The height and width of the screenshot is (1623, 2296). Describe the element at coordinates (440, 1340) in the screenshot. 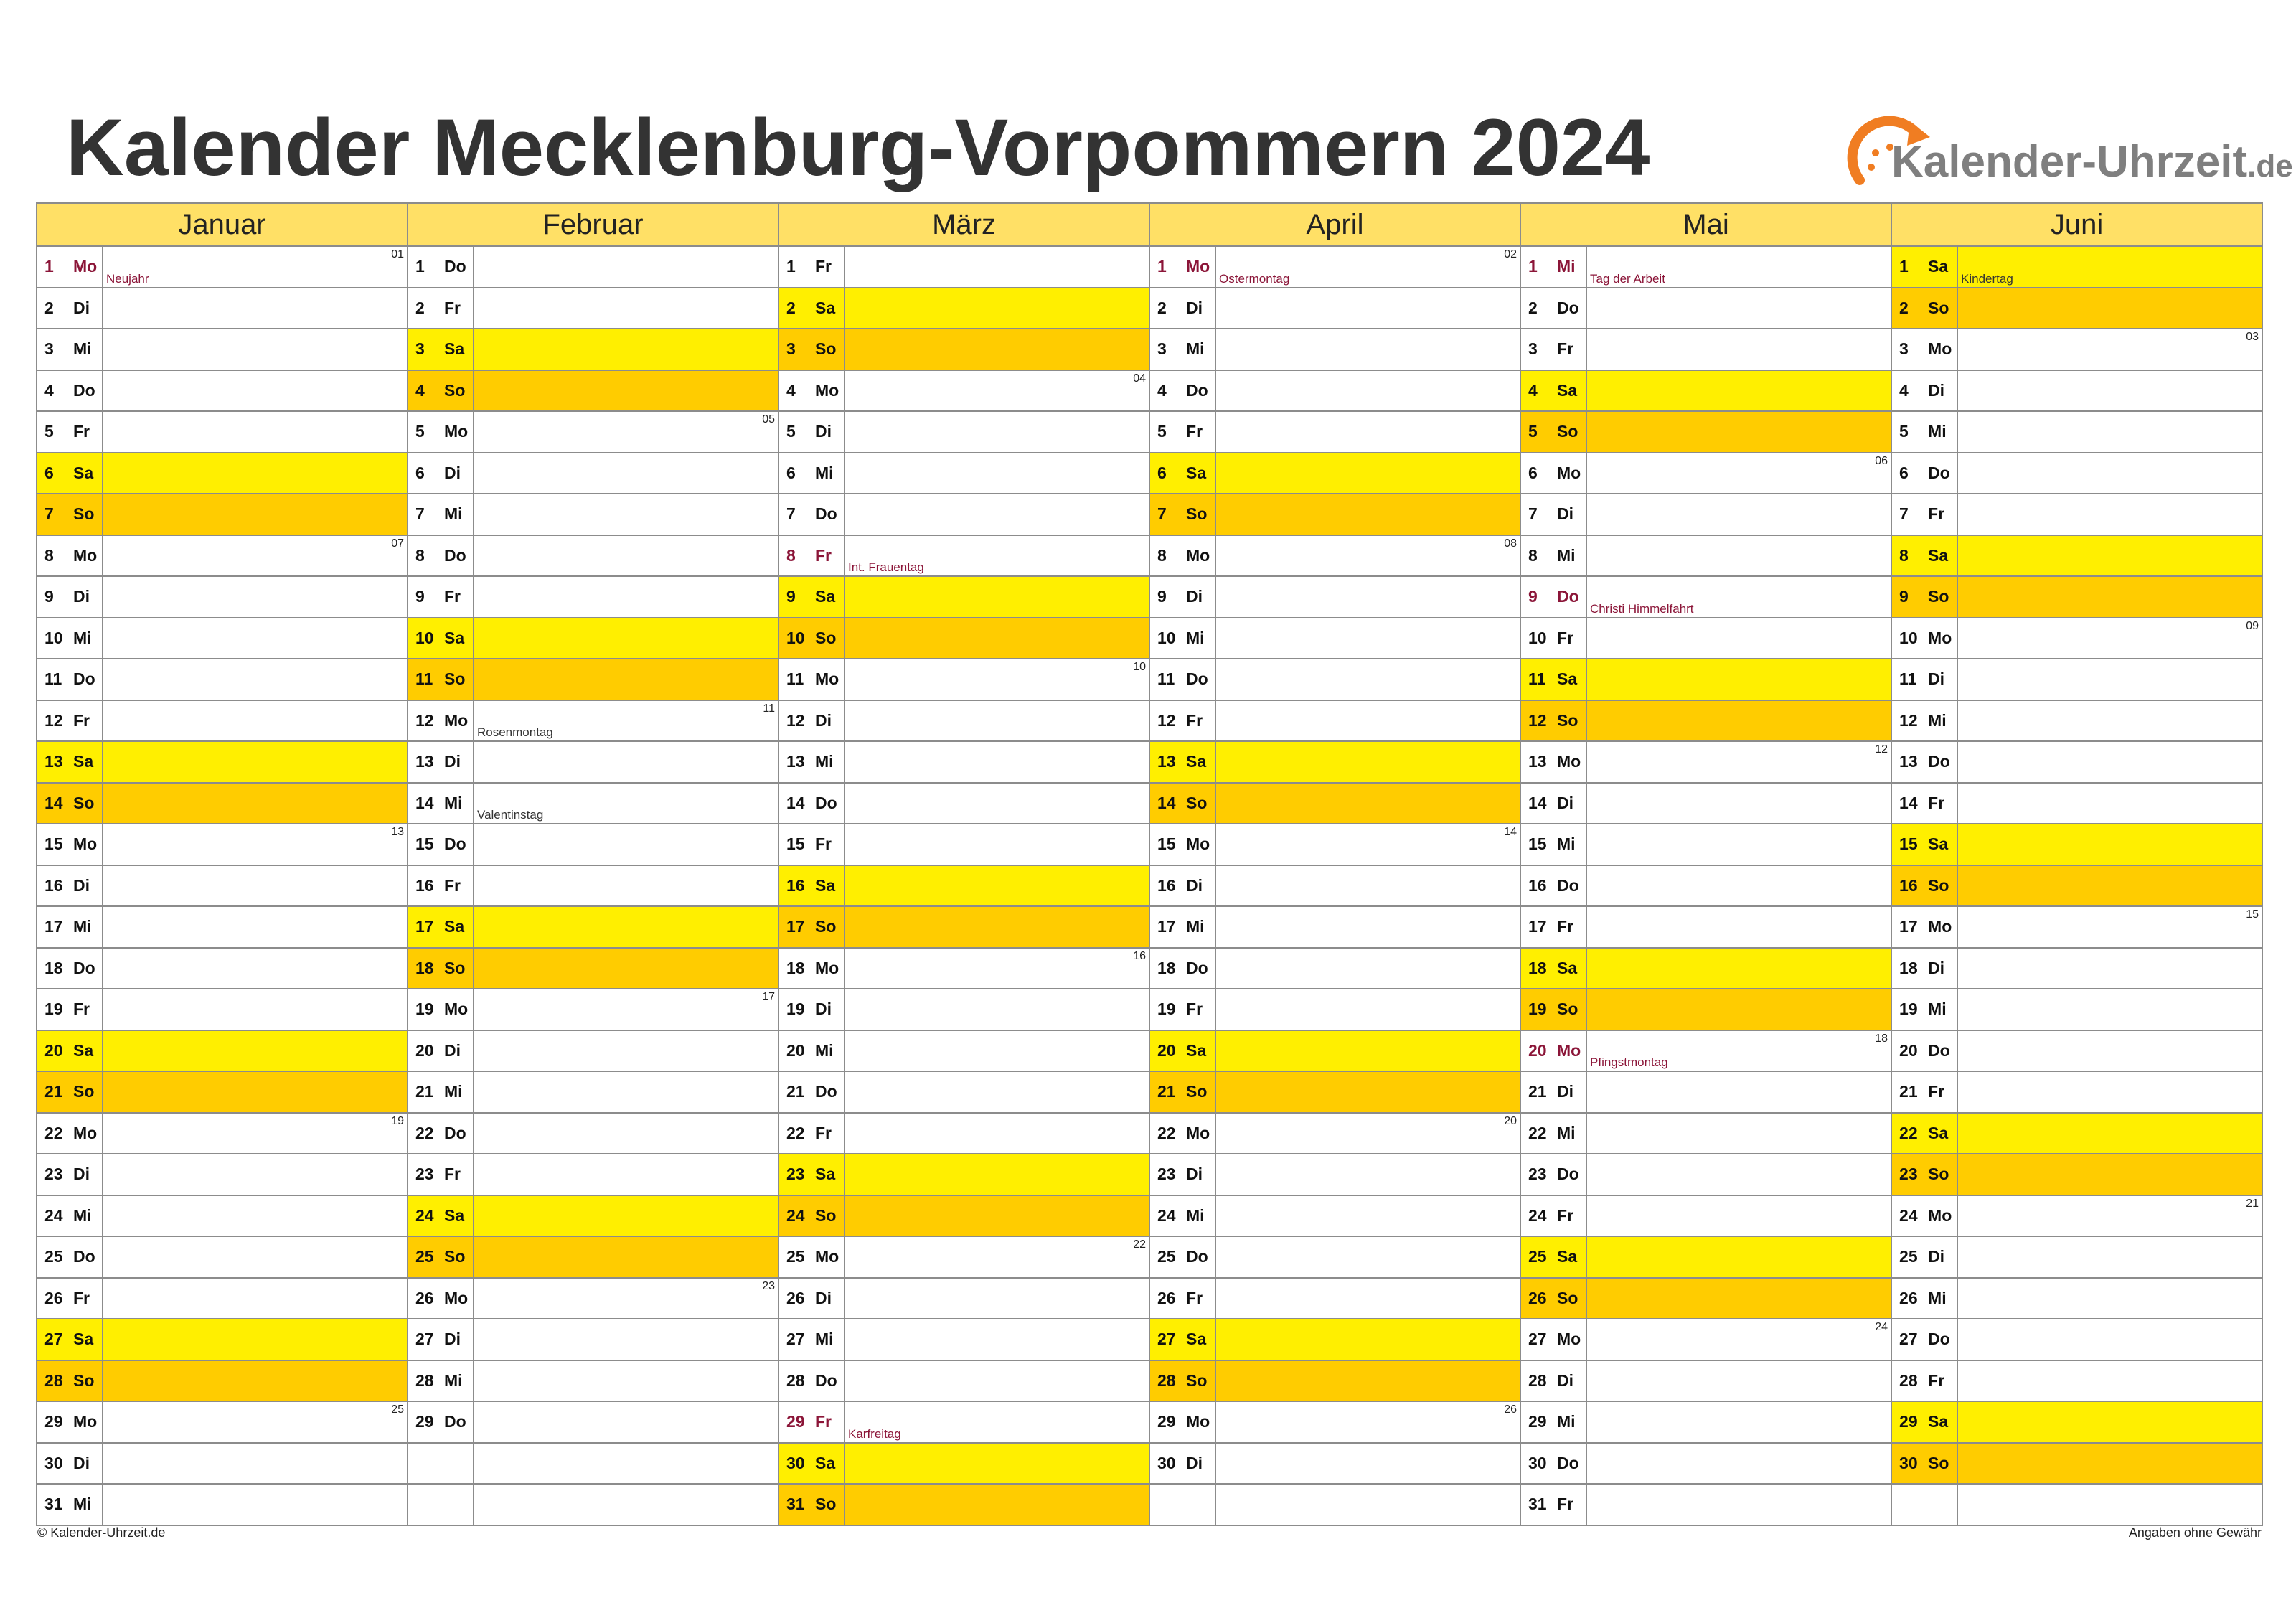

I see `day-cell: 27 Di` at that location.